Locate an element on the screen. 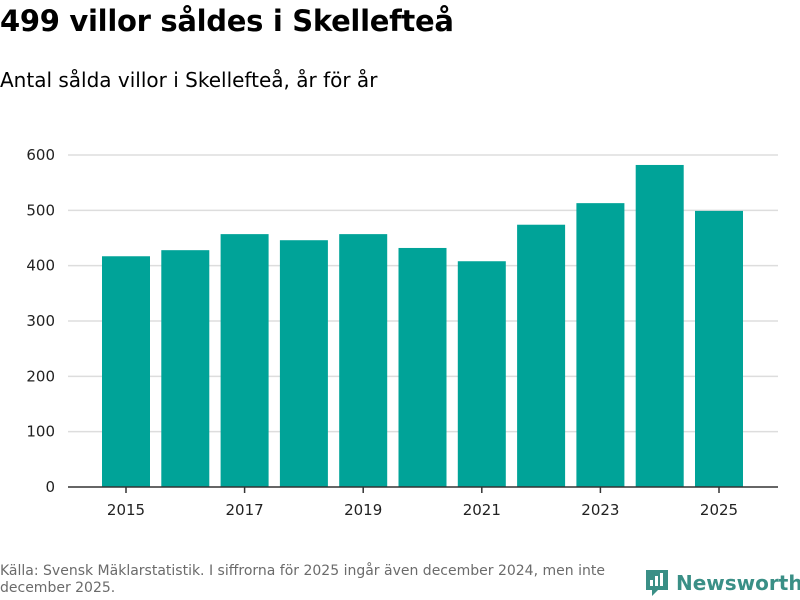 The width and height of the screenshot is (800, 600). y-tick-label: 200 is located at coordinates (40, 376).